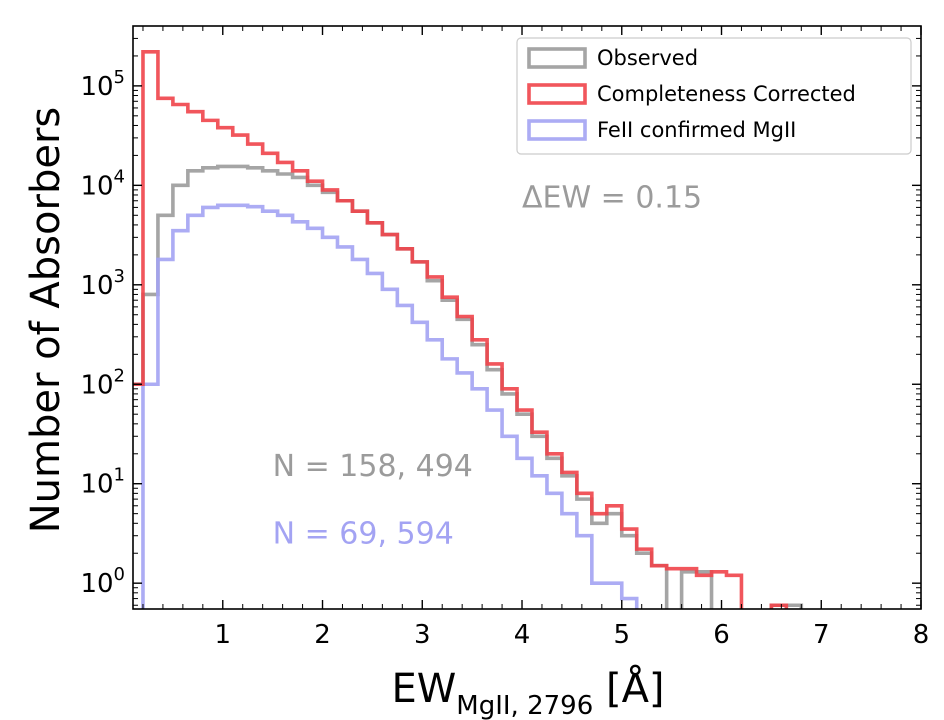 The width and height of the screenshot is (944, 720). Describe the element at coordinates (422, 635) in the screenshot. I see `x-tick-label: 3` at that location.